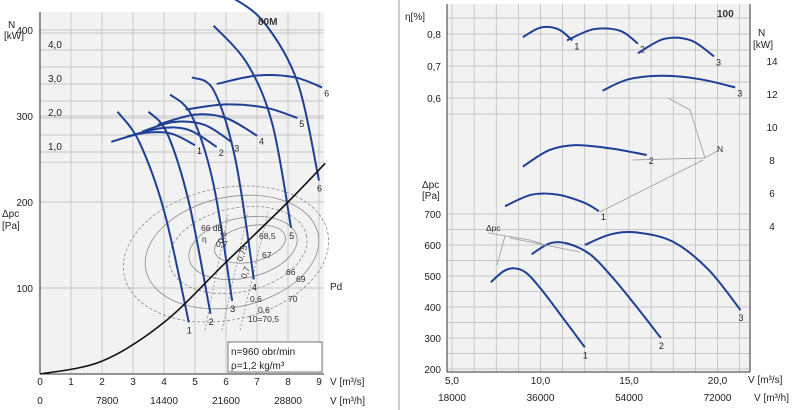 The image size is (800, 410). Describe the element at coordinates (617, 295) in the screenshot. I see `right-pressure-curves: 1 2 3` at that location.